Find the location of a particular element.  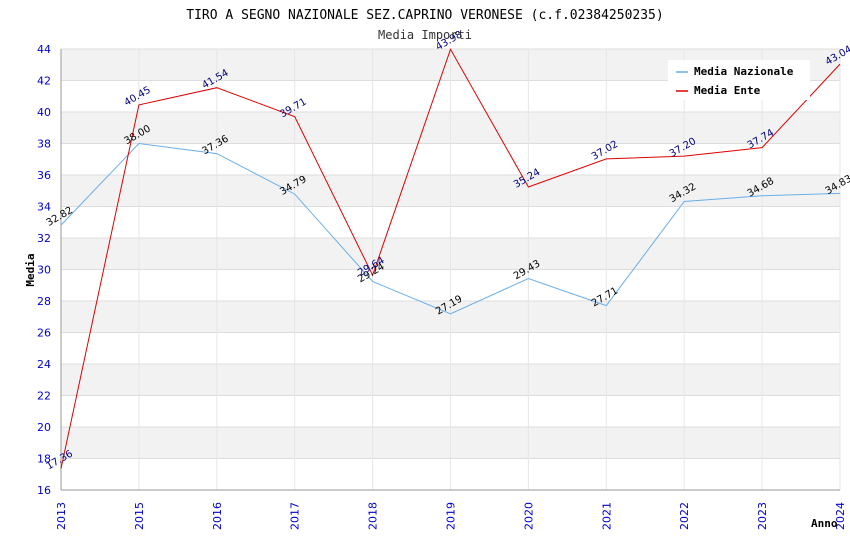

x-tick-label: 2013 is located at coordinates (61, 516).